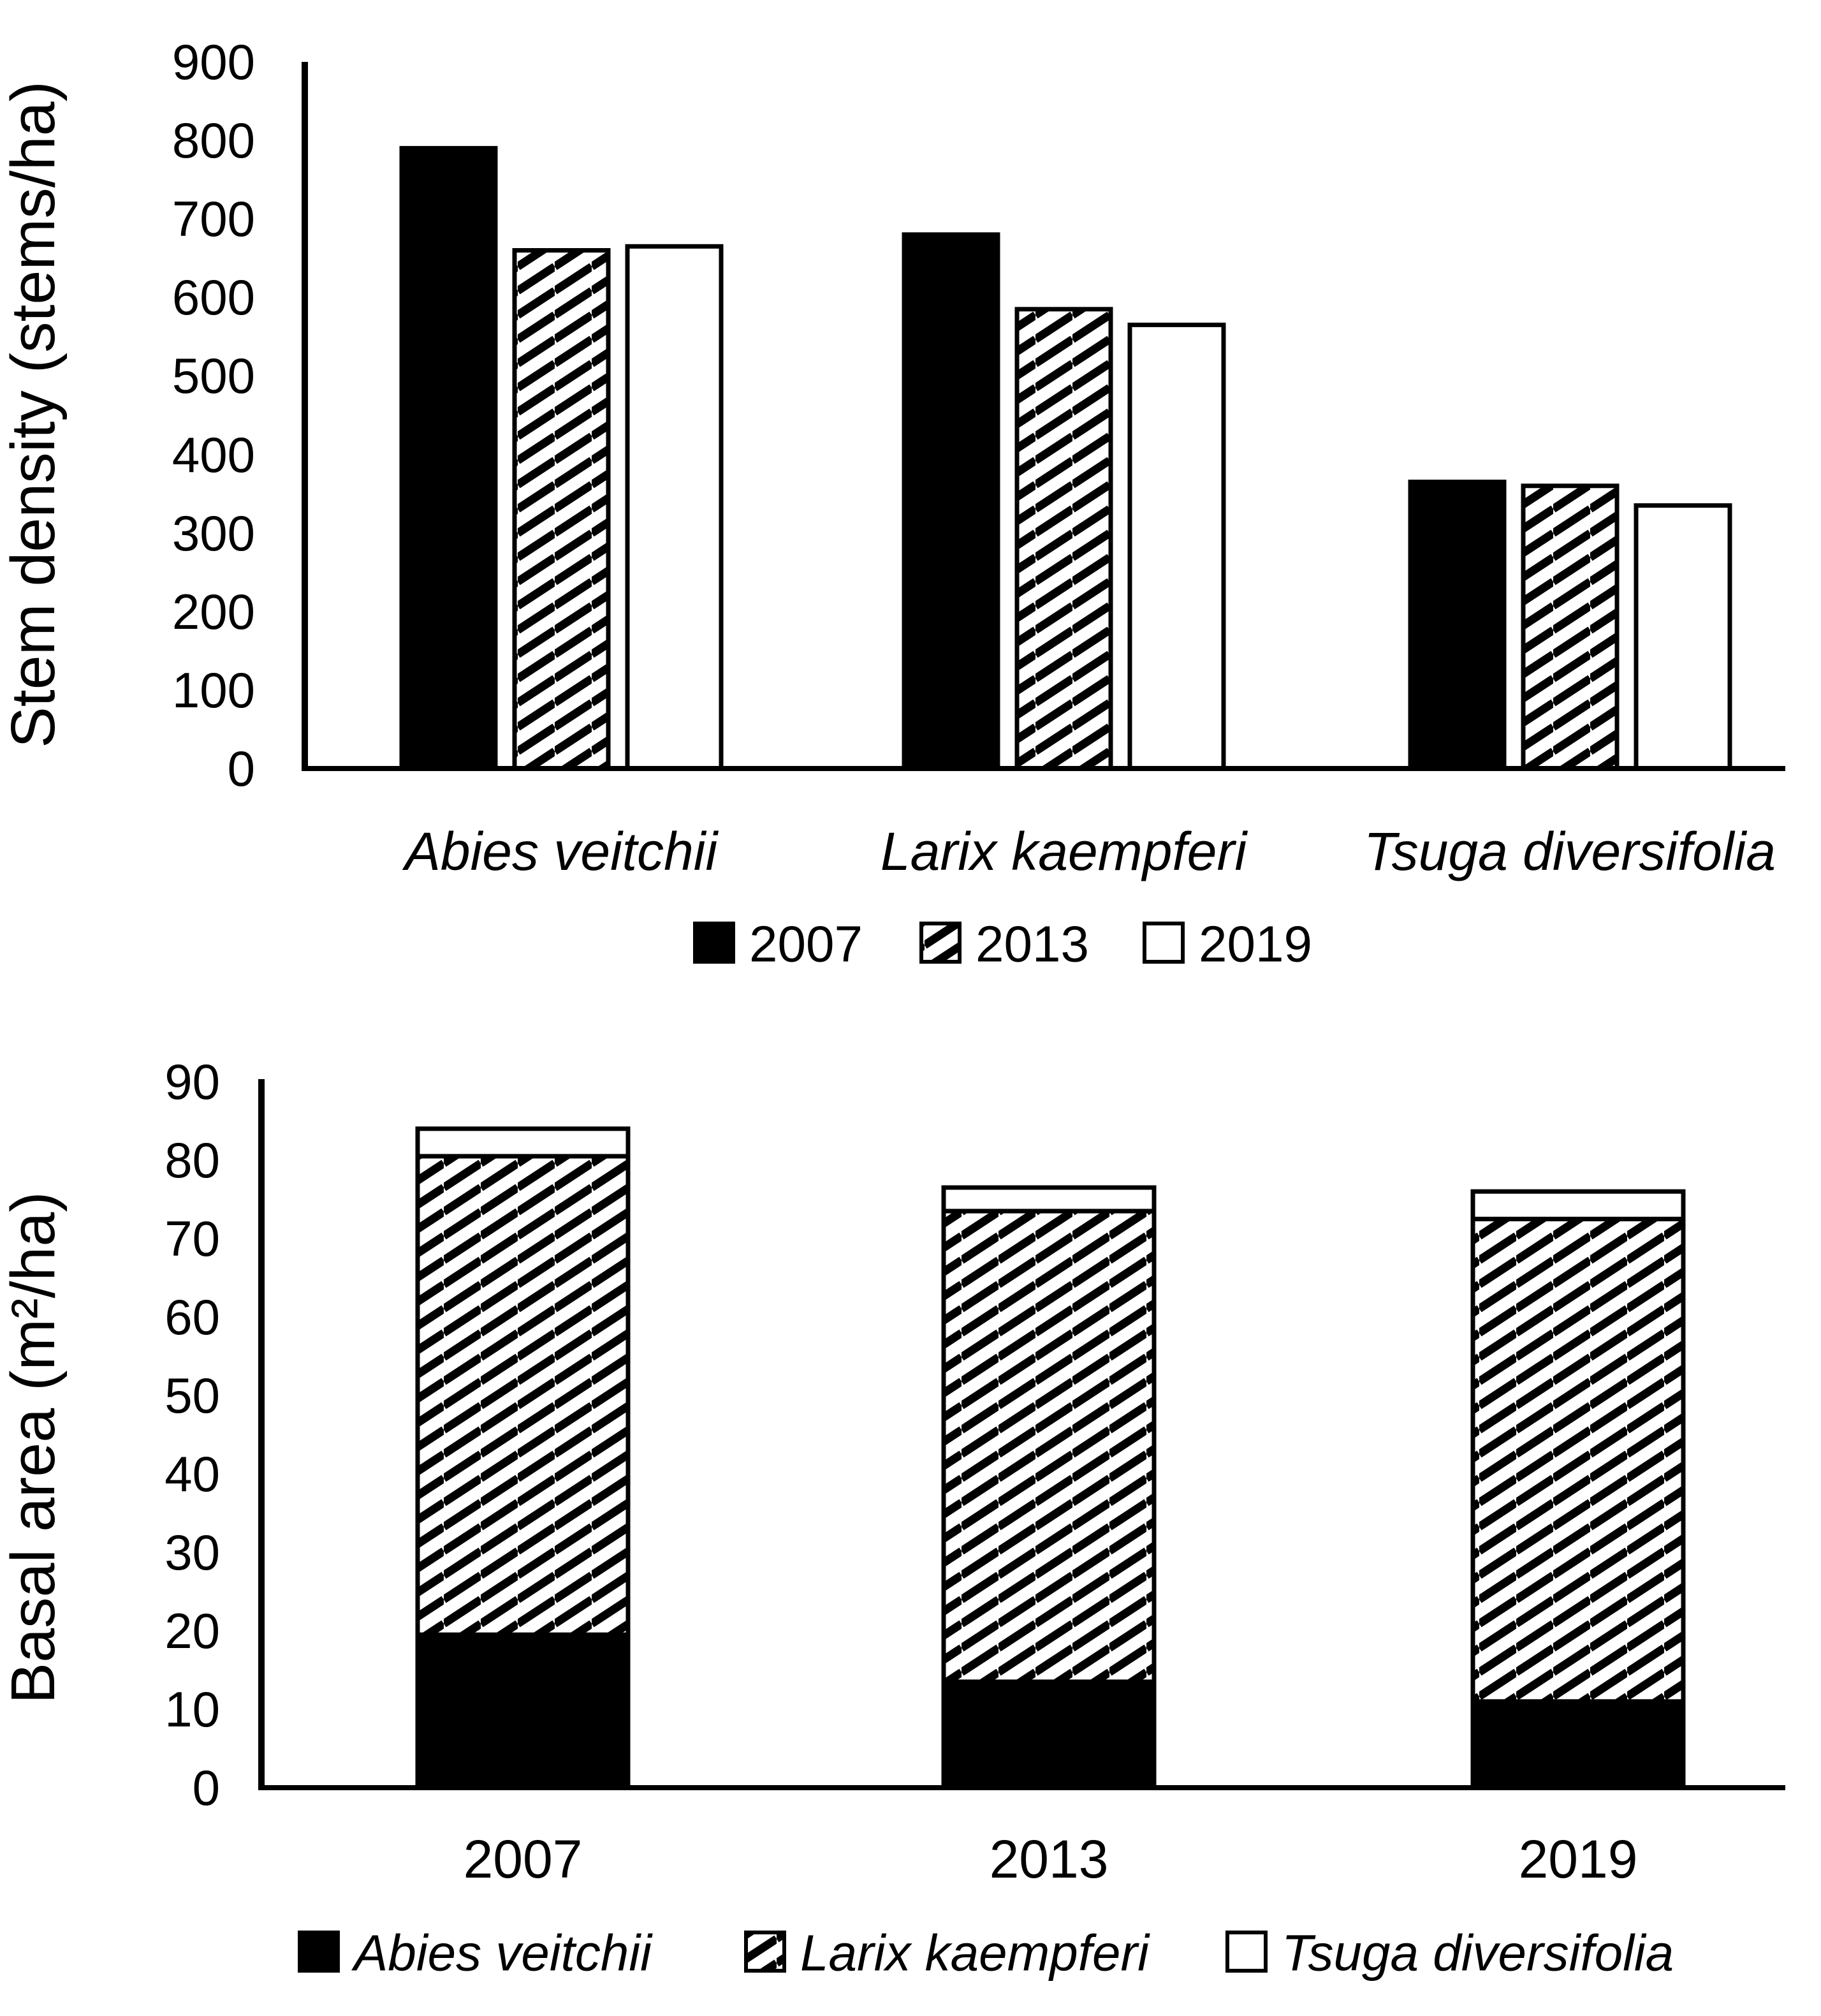 The width and height of the screenshot is (1821, 2016). What do you see at coordinates (1032, 944) in the screenshot?
I see `legend-label-2013: 2013` at bounding box center [1032, 944].